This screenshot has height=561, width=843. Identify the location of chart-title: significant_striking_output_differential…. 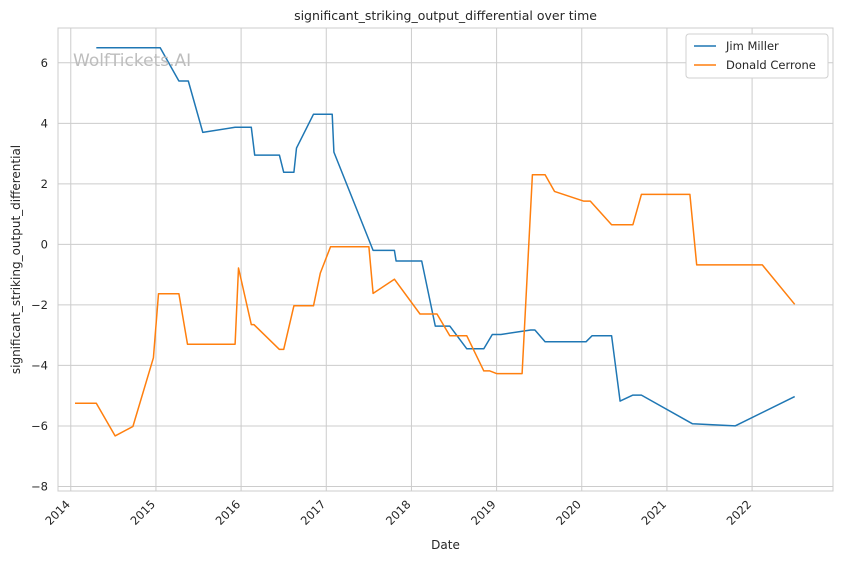
(445, 15).